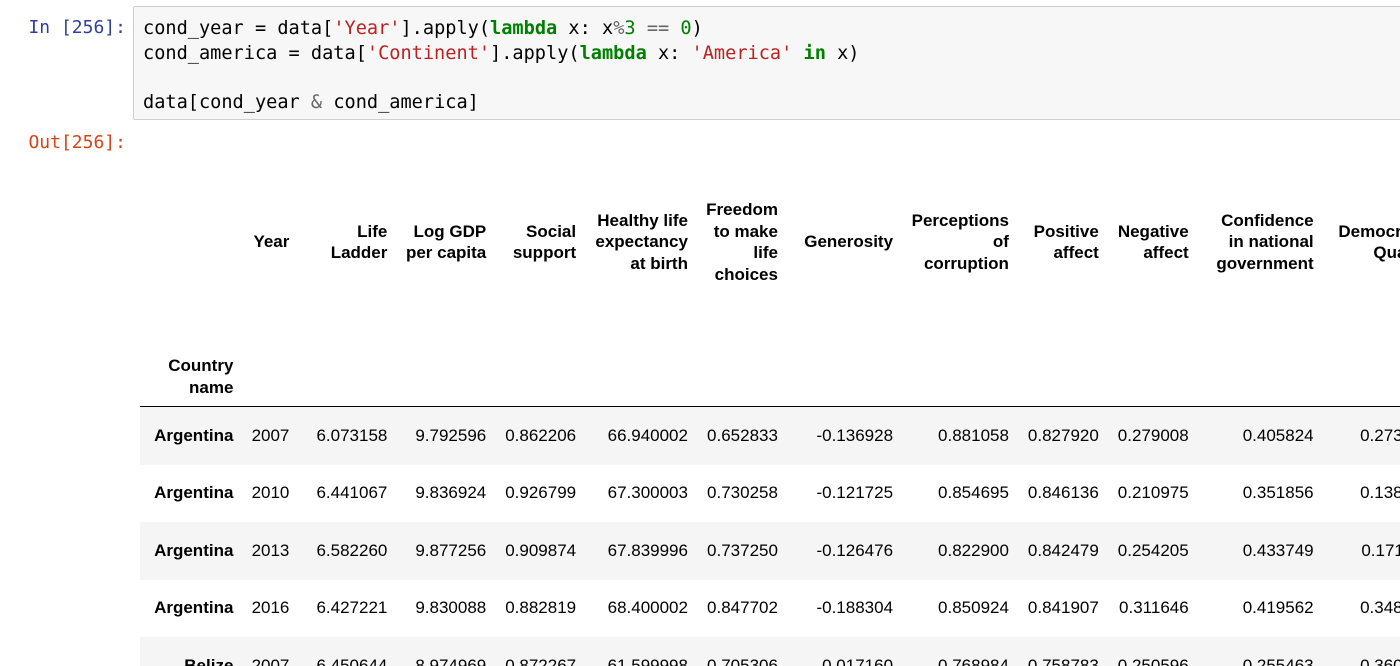 The height and width of the screenshot is (666, 1400). I want to click on column-header: Social support, so click(544, 242).